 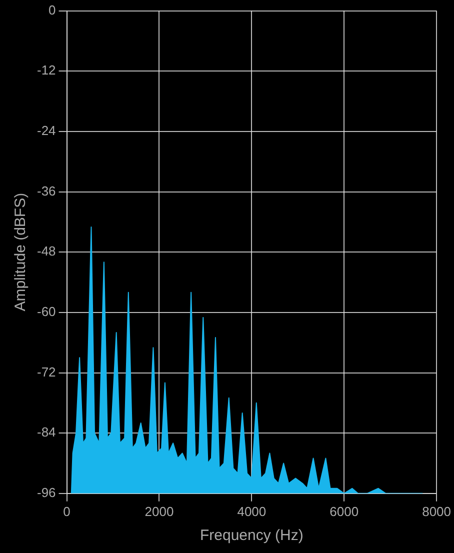 I want to click on y-tick-label: -48, so click(x=46, y=251).